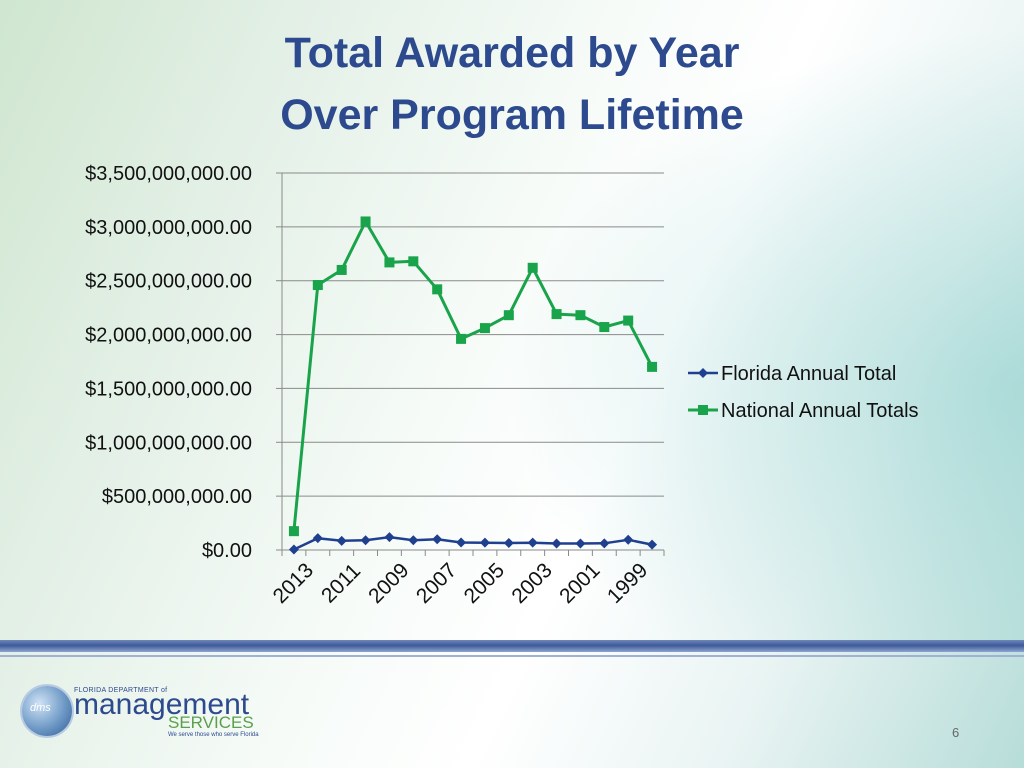 This screenshot has width=1024, height=768. What do you see at coordinates (211, 722) in the screenshot?
I see `logo-services-text: SERVICES` at bounding box center [211, 722].